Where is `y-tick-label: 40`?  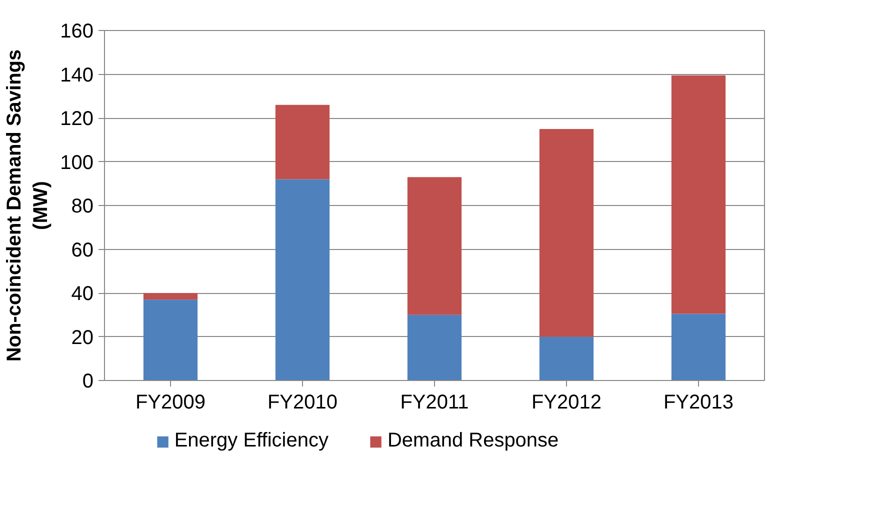
y-tick-label: 40 is located at coordinates (82, 294).